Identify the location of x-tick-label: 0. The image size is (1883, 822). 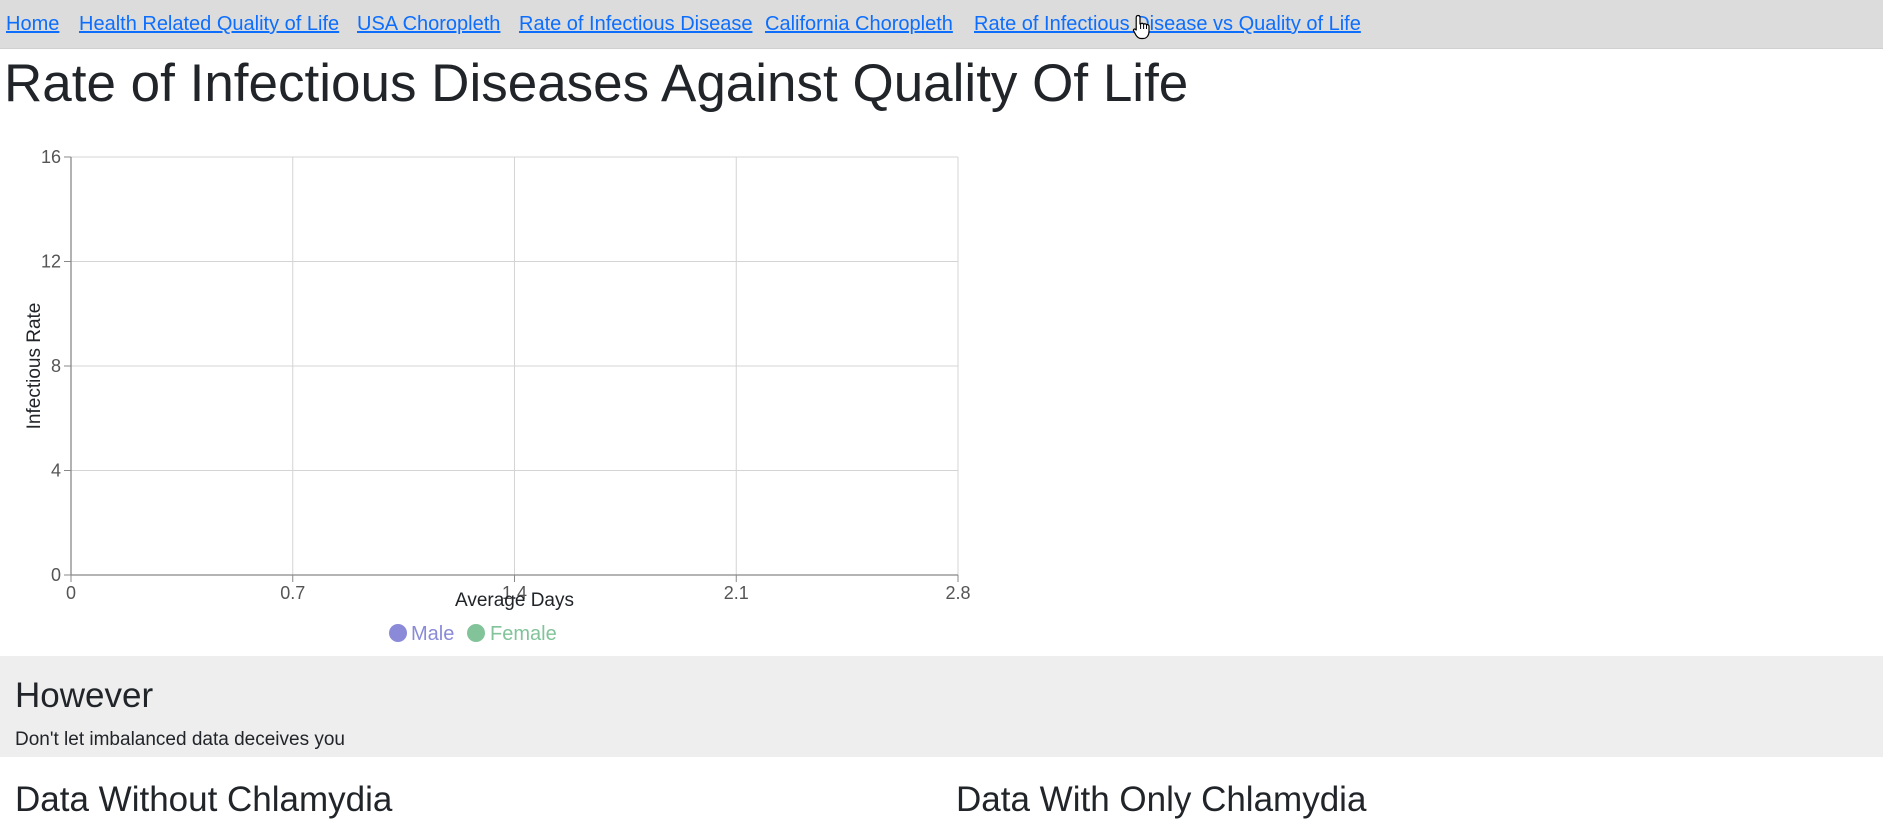
(71, 593).